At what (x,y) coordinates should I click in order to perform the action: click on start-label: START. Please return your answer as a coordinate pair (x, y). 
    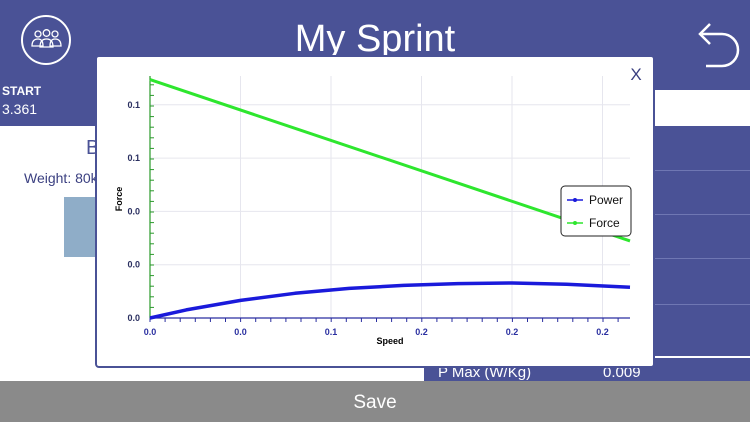
    Looking at the image, I should click on (22, 91).